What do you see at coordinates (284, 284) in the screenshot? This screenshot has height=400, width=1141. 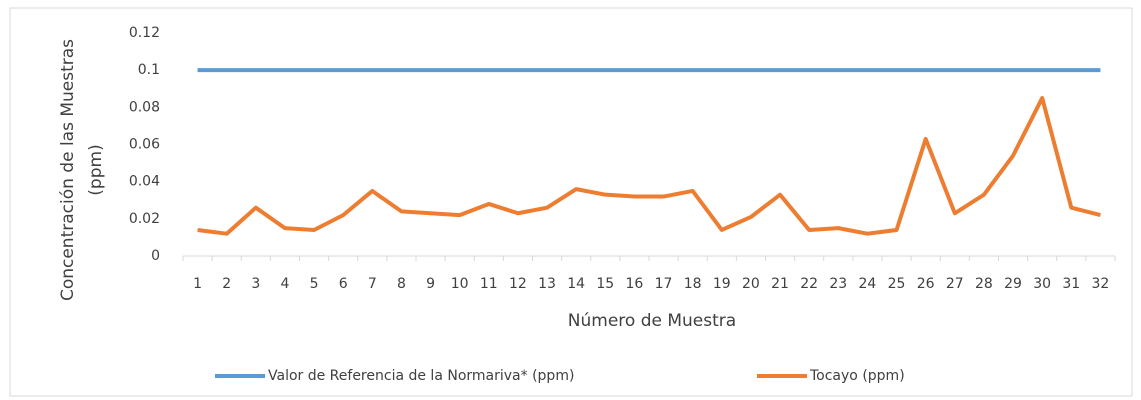 I see `x-tick-label: 4` at bounding box center [284, 284].